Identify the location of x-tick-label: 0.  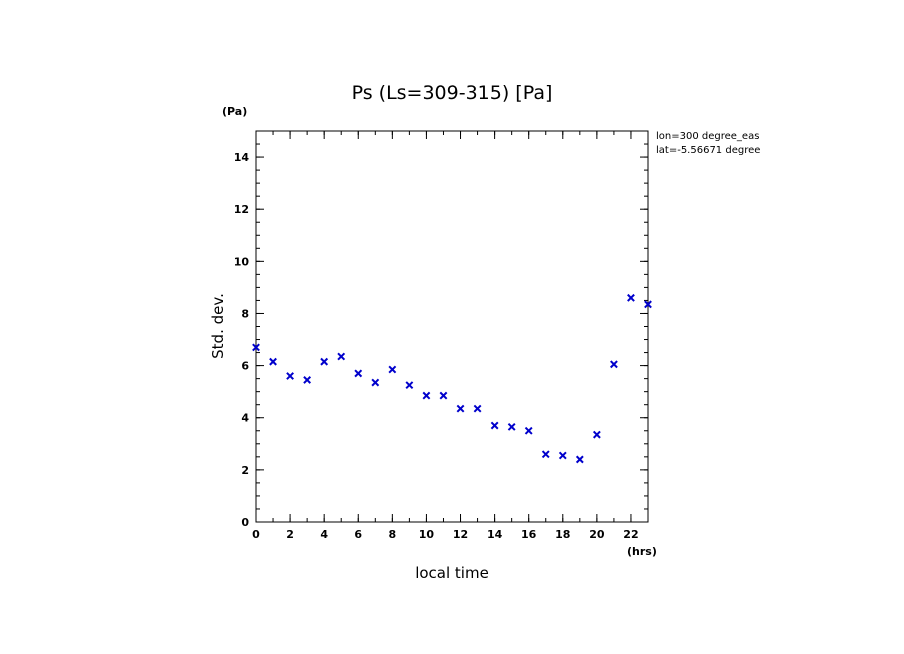
(256, 534).